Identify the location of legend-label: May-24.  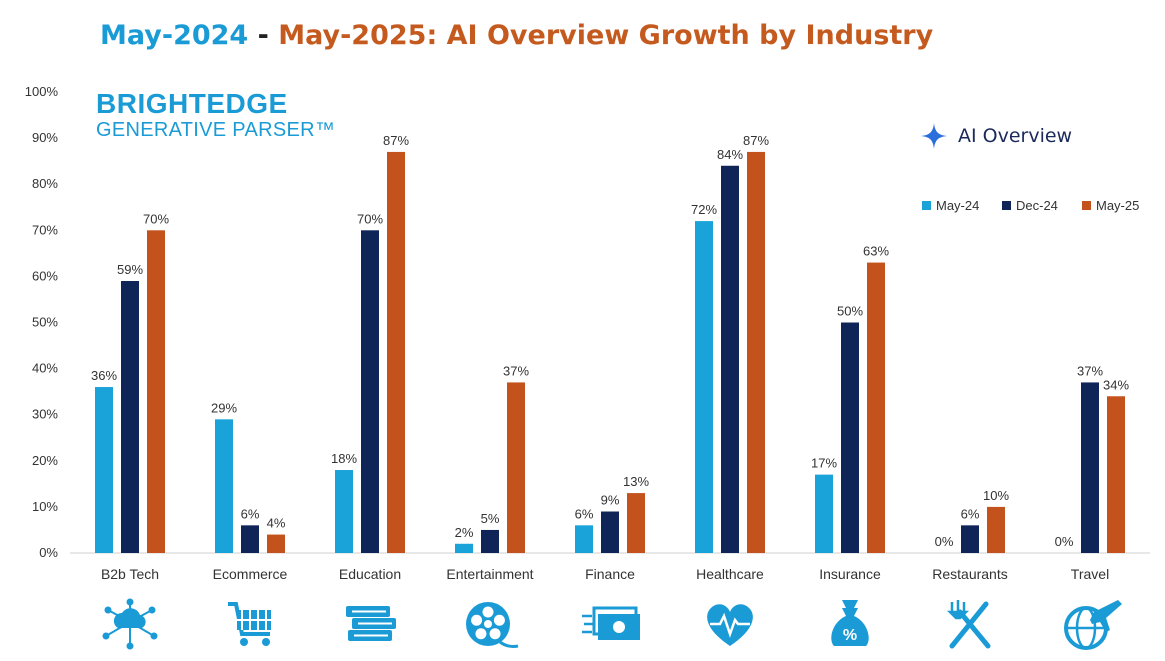
(957, 205).